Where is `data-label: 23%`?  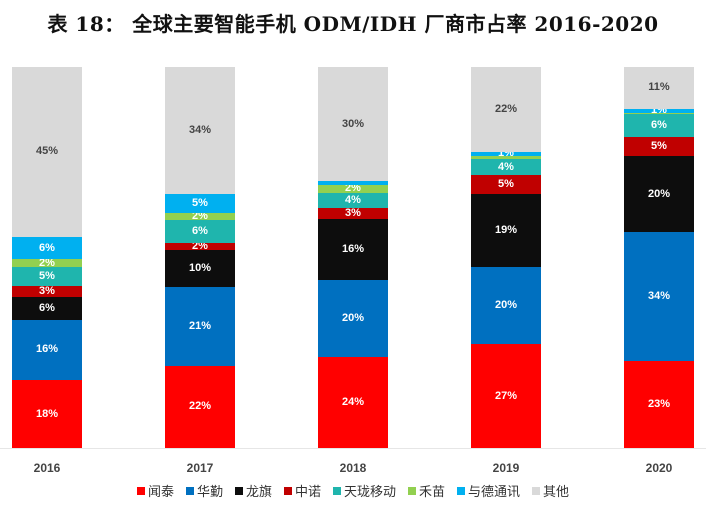
data-label: 23% is located at coordinates (659, 403).